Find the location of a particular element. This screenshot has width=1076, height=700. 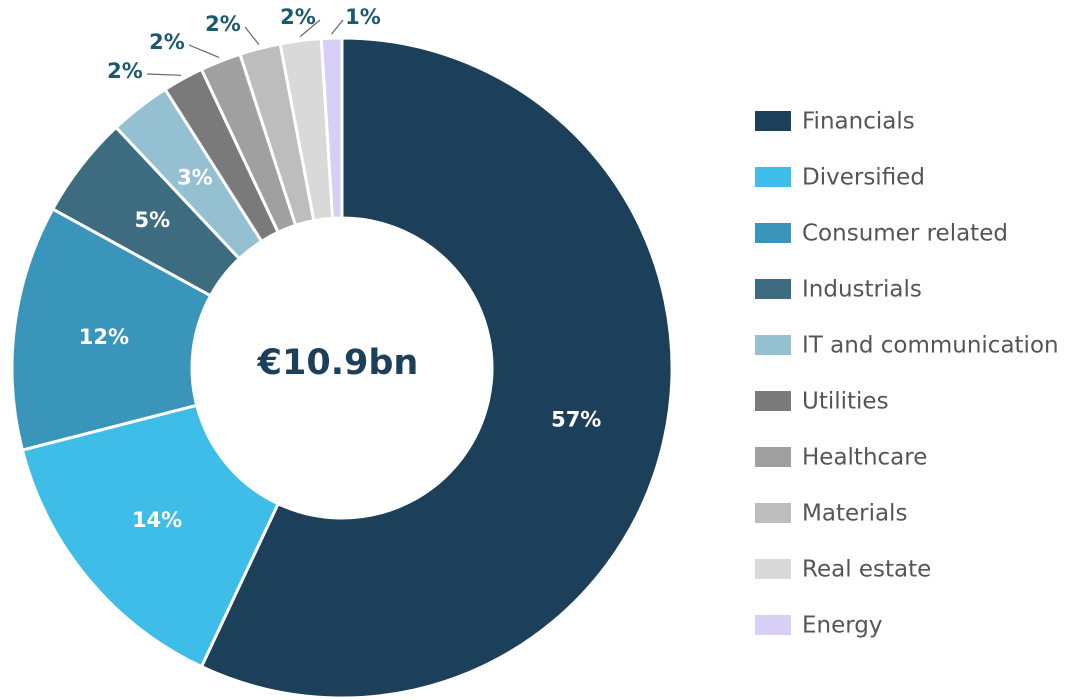

legend-label: Diversified is located at coordinates (863, 178).